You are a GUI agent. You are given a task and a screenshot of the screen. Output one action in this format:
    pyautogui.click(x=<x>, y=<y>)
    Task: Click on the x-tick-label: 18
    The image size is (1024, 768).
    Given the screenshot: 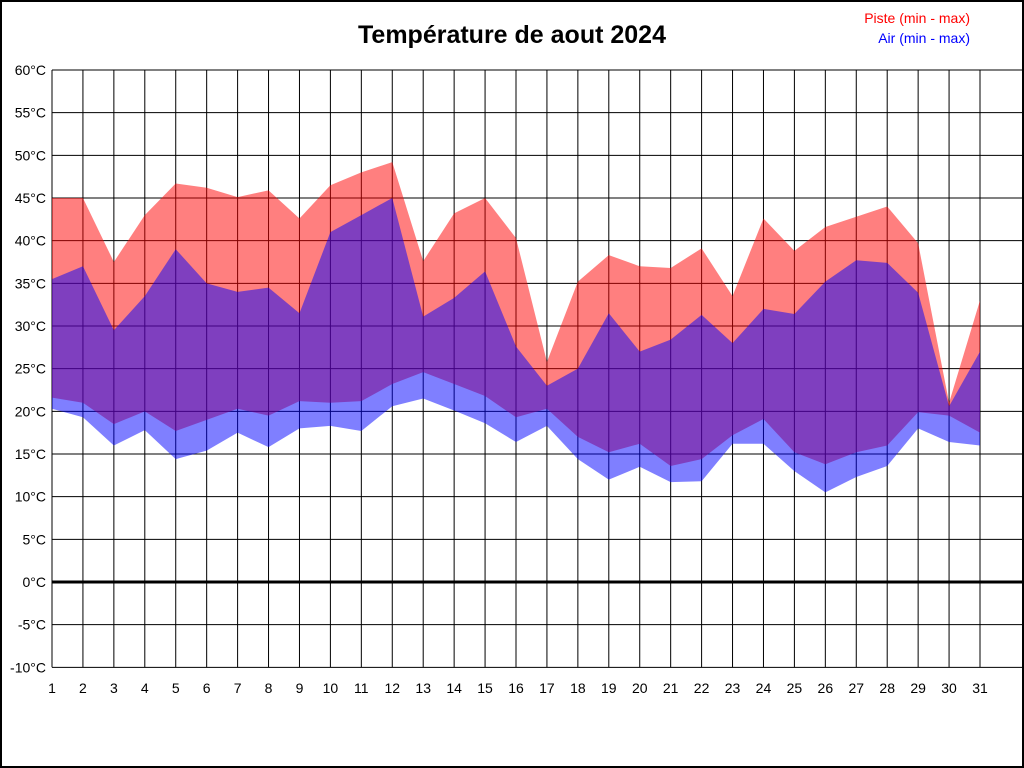 What is the action you would take?
    pyautogui.click(x=578, y=688)
    